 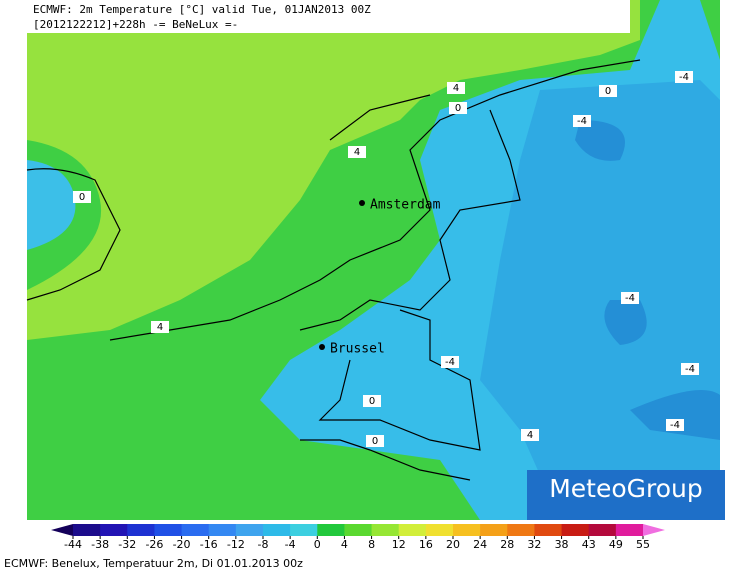 I want to click on colorbar-tick-label: 0, so click(x=317, y=544).